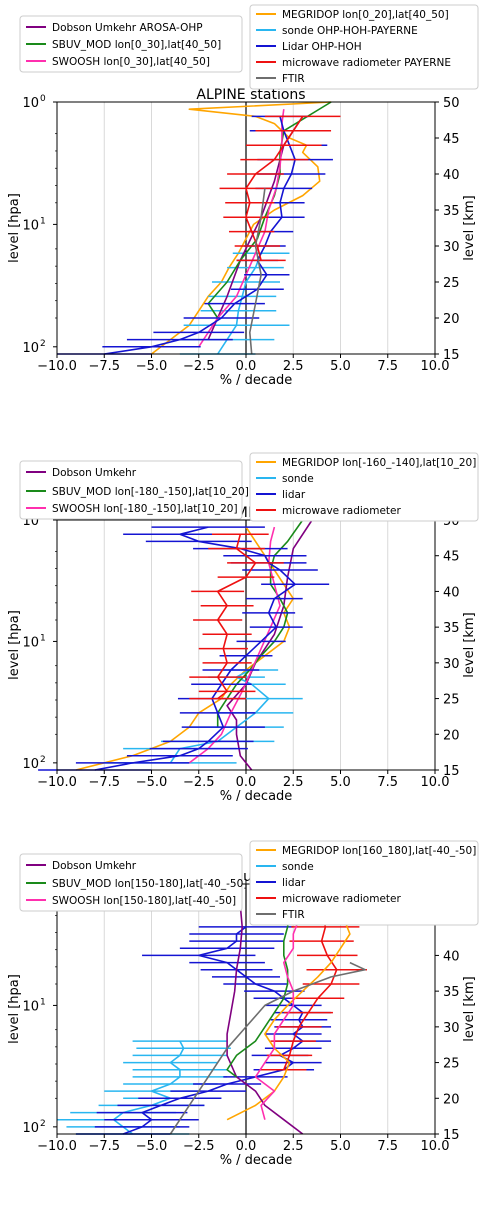 This screenshot has height=1224, width=481. I want to click on y-tick-right-label: 45, so click(451, 139).